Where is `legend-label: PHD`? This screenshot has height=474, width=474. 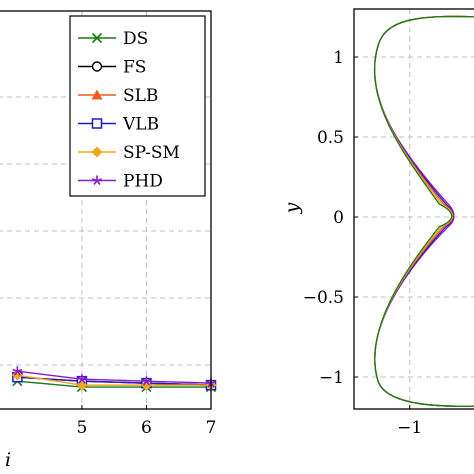 legend-label: PHD is located at coordinates (143, 182).